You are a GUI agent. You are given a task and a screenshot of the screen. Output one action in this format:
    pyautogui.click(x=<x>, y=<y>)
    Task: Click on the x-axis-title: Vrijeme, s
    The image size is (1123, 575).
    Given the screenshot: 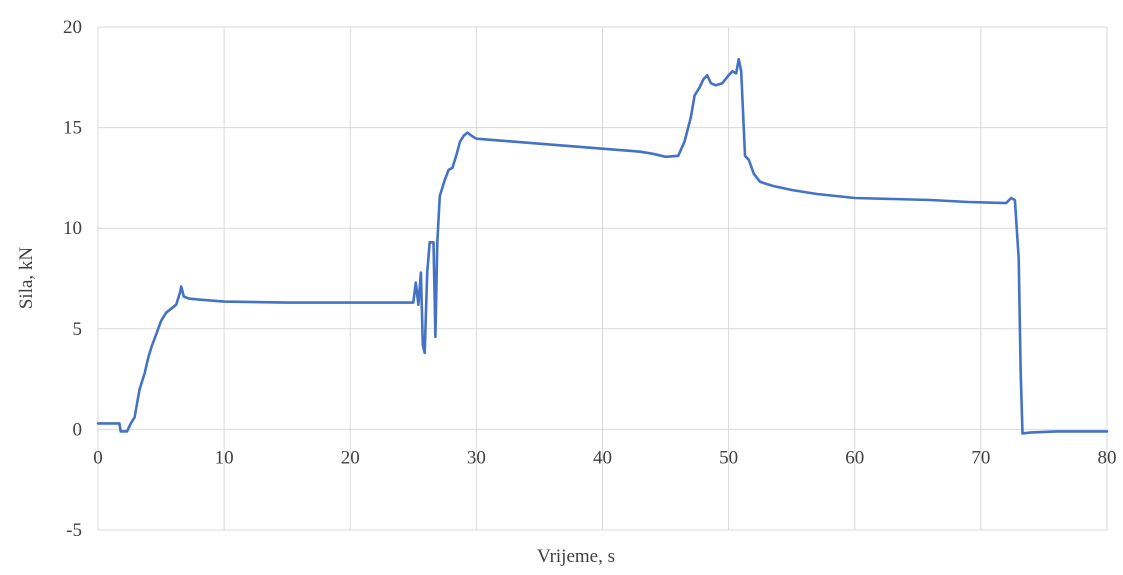 What is the action you would take?
    pyautogui.click(x=576, y=556)
    